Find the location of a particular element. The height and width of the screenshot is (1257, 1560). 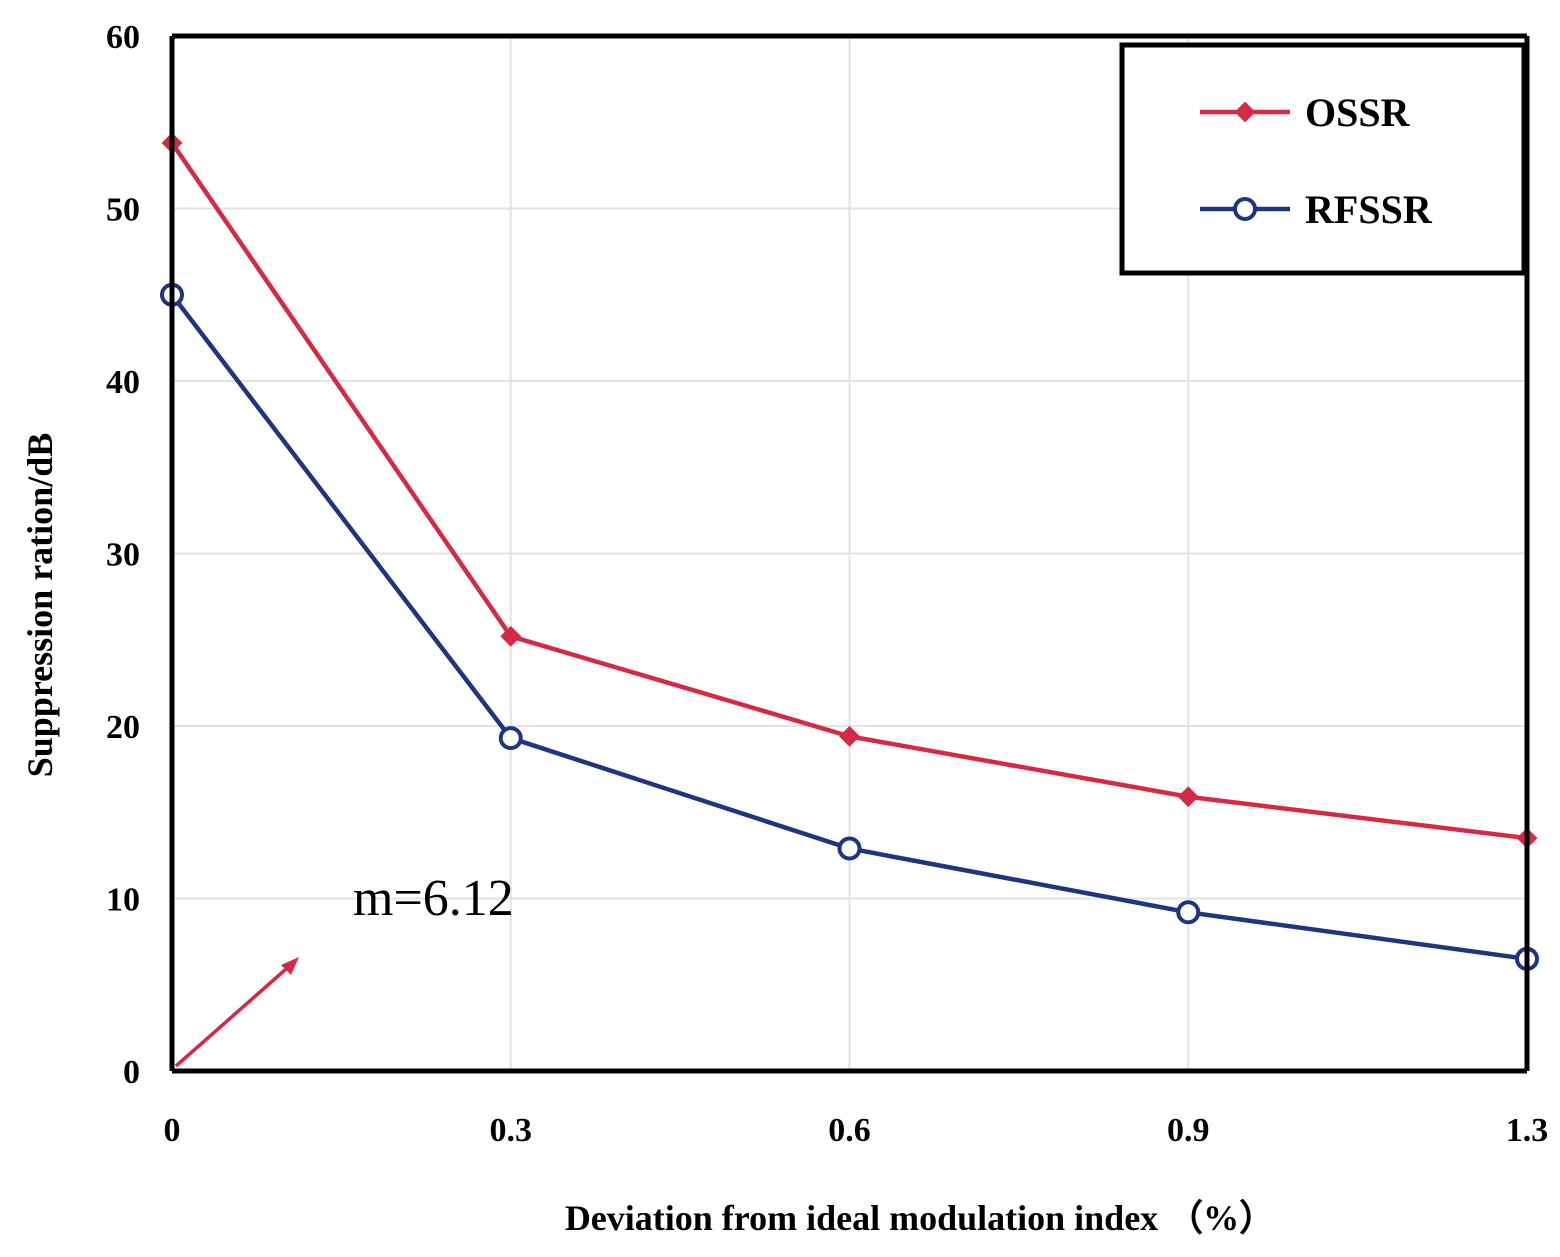

annotation-label: m=6.12 is located at coordinates (433, 898).